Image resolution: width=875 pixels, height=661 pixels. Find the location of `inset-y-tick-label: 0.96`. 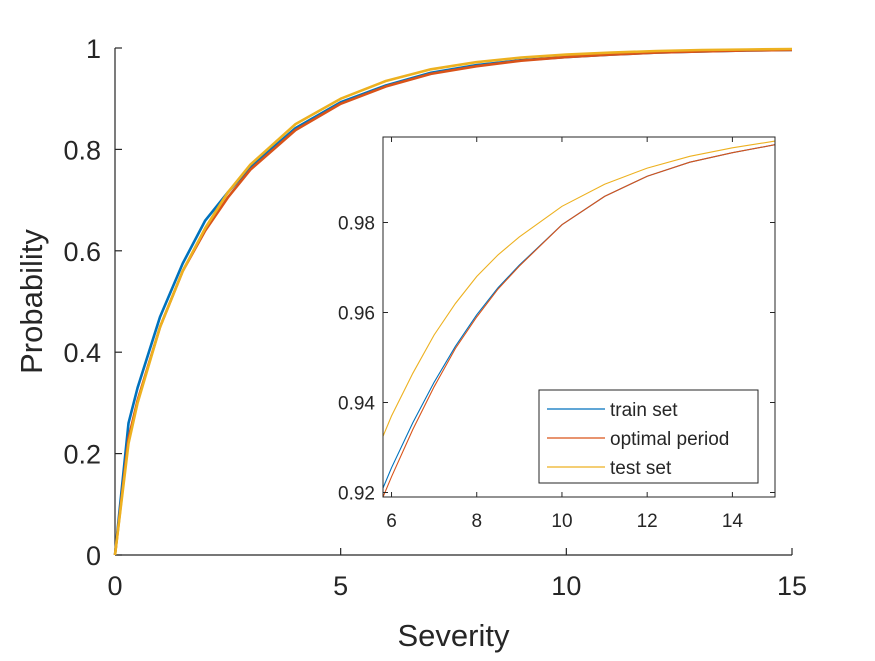

inset-y-tick-label: 0.96 is located at coordinates (356, 314).